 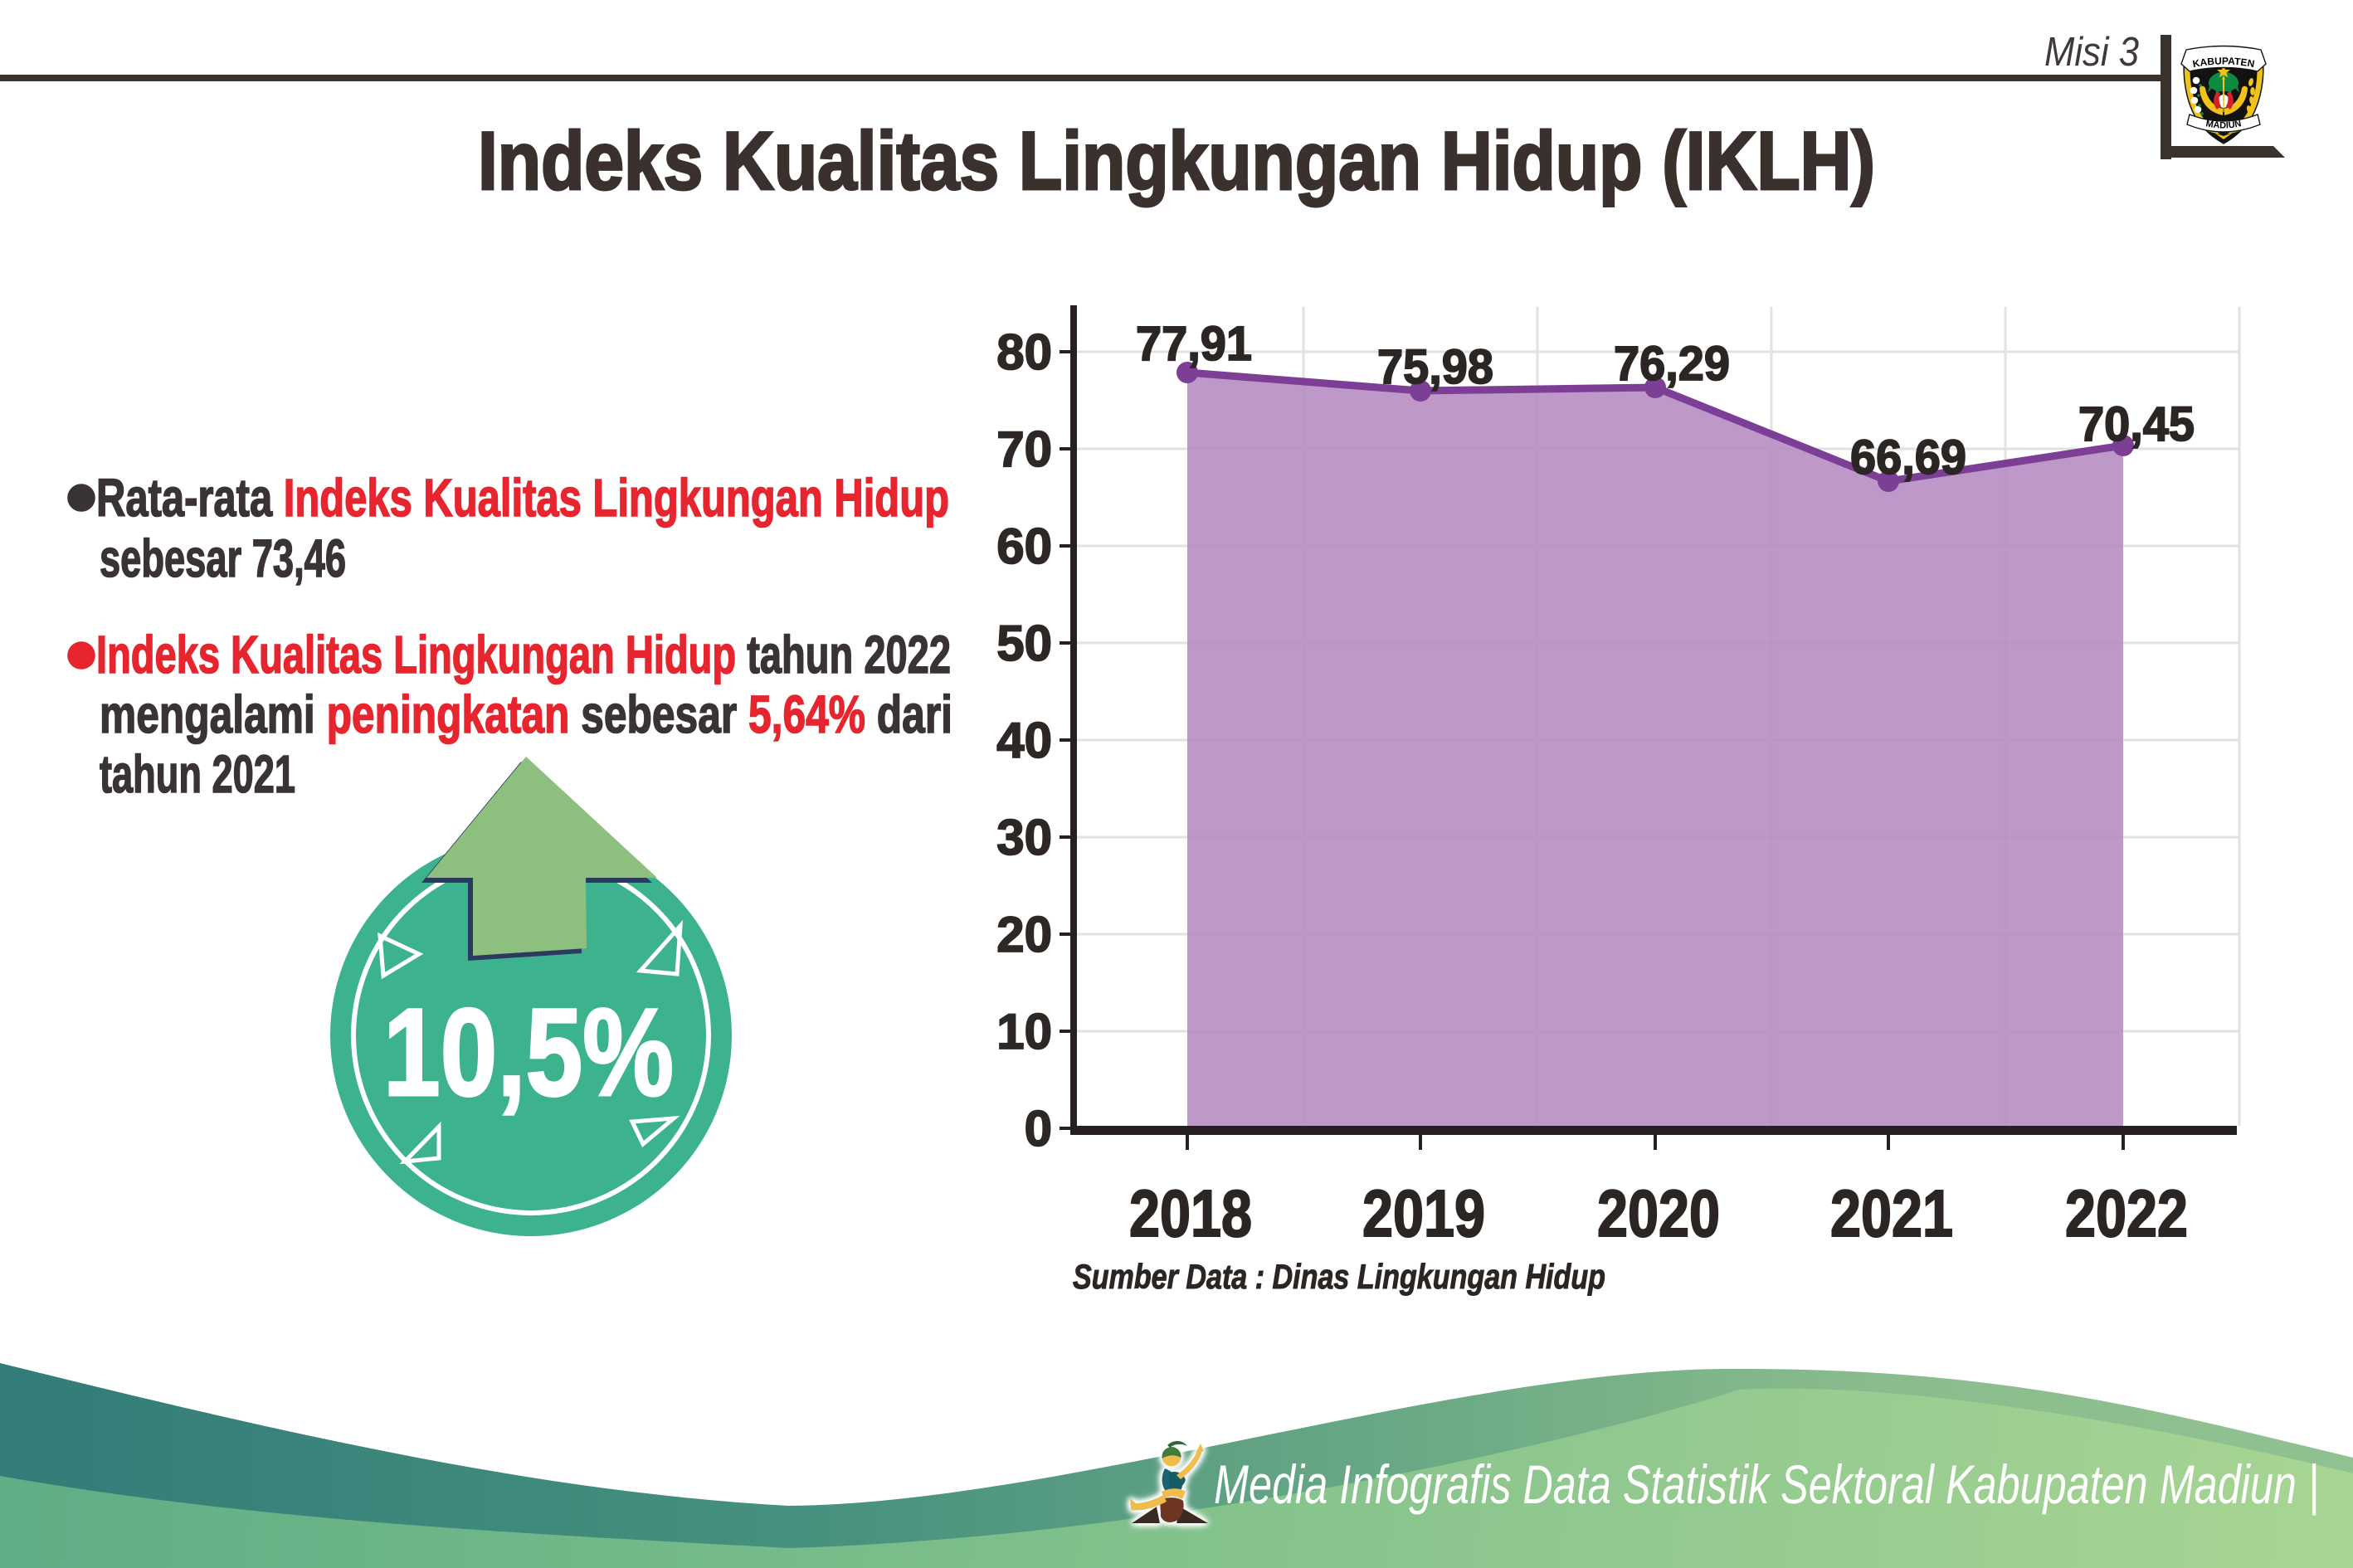 What do you see at coordinates (1658, 1213) in the screenshot?
I see `svg-text: 2020` at bounding box center [1658, 1213].